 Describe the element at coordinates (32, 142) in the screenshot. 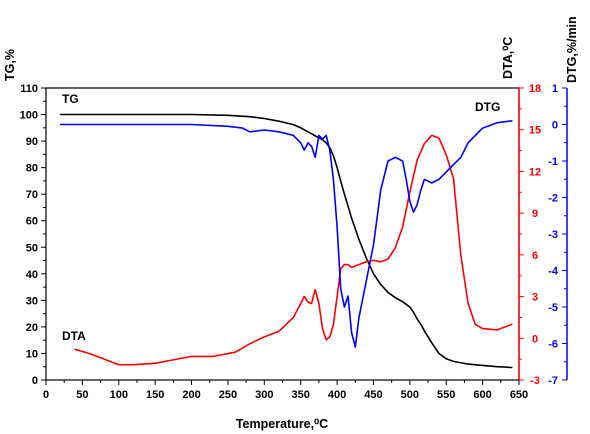

I see `tg-tick-label: 90` at that location.